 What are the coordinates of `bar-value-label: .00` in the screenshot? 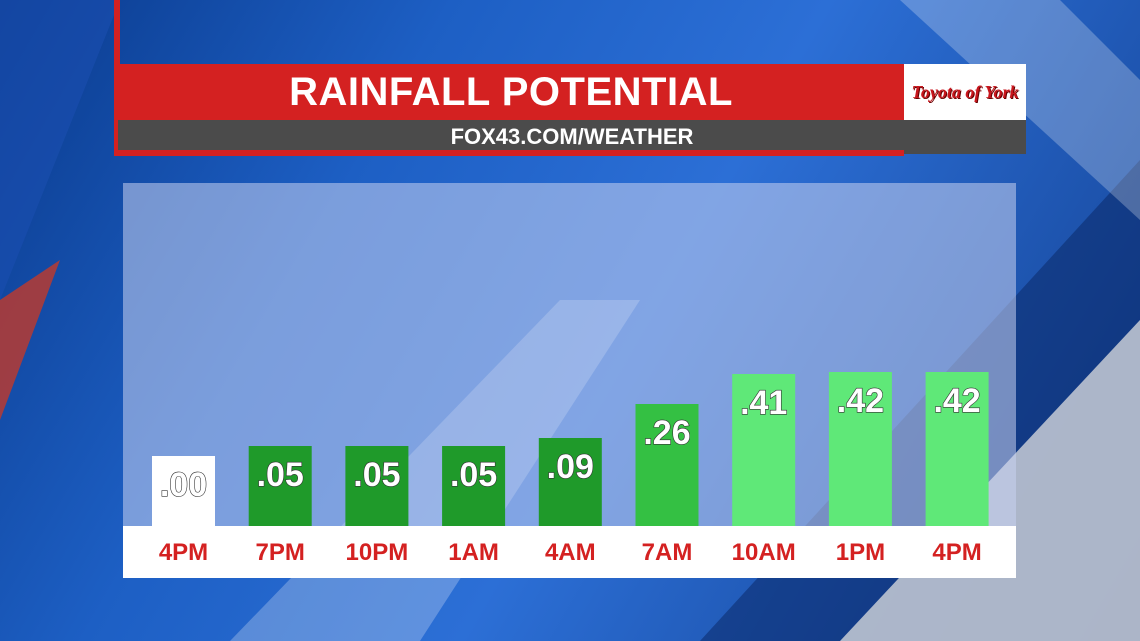 It's located at (183, 485).